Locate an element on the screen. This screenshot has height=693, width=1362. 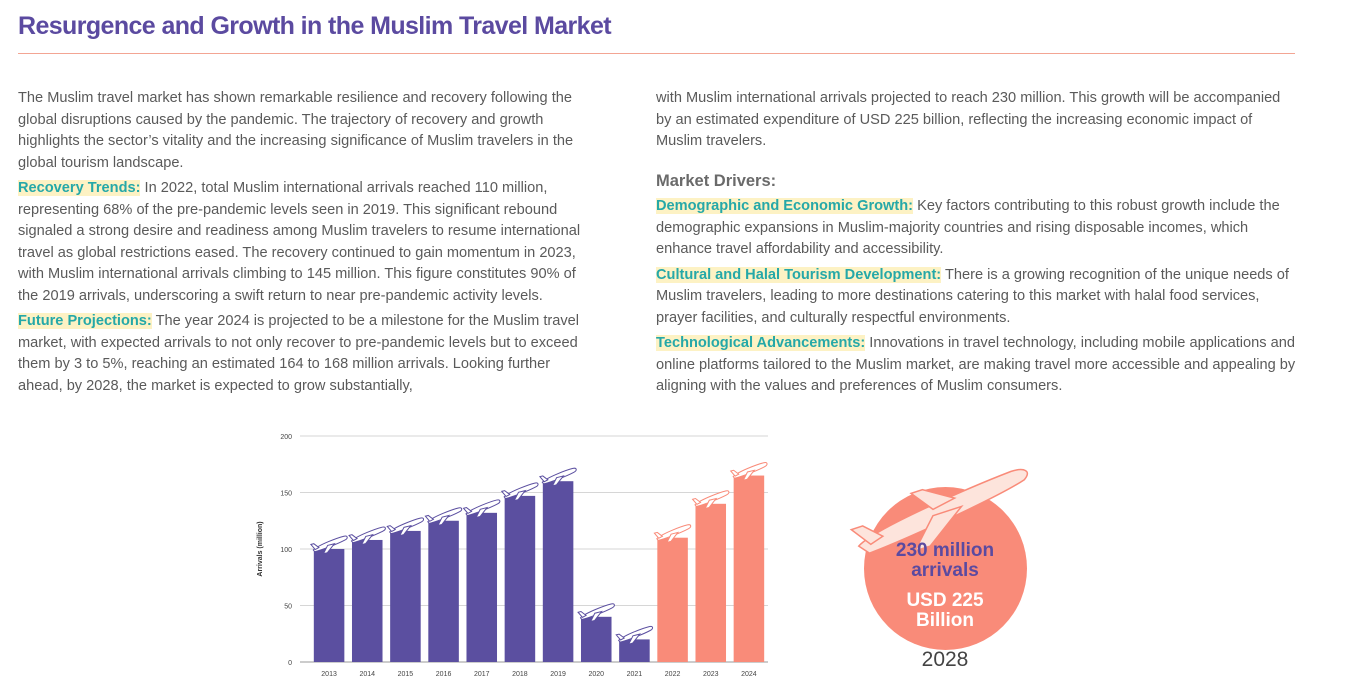
arrivals-figure: 230 million arrivals is located at coordinates (945, 561).